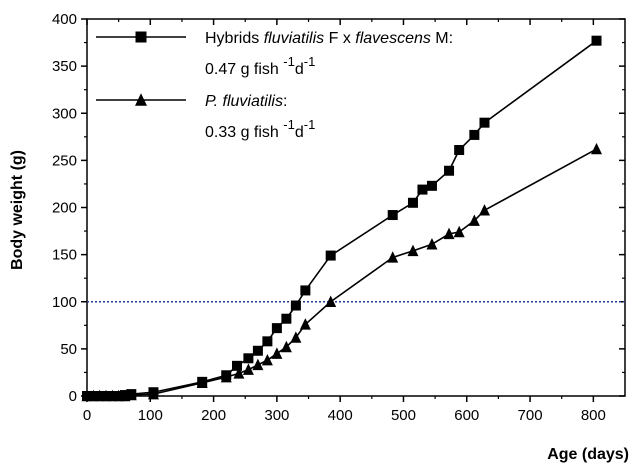 The image size is (633, 467). I want to click on legend-label-part: F x, so click(339, 38).